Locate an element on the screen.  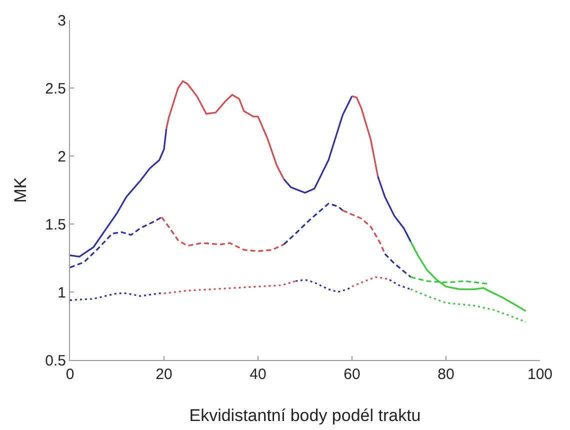
y-tick-label: 3 is located at coordinates (62, 21).